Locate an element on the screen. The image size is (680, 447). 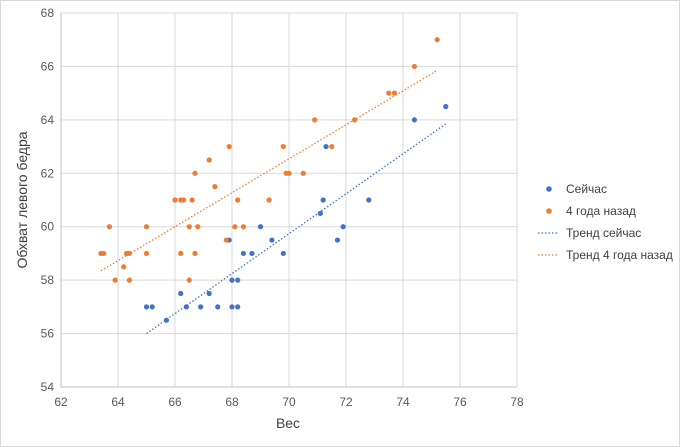
x-tick-label: 68 is located at coordinates (232, 402).